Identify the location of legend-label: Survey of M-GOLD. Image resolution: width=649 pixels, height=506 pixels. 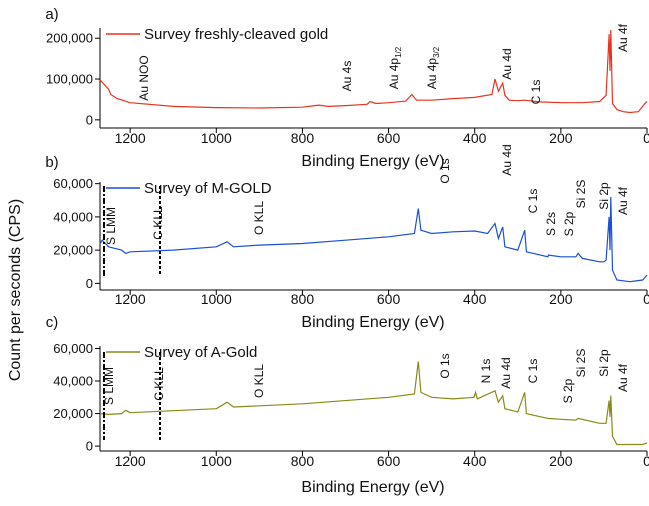
(208, 188).